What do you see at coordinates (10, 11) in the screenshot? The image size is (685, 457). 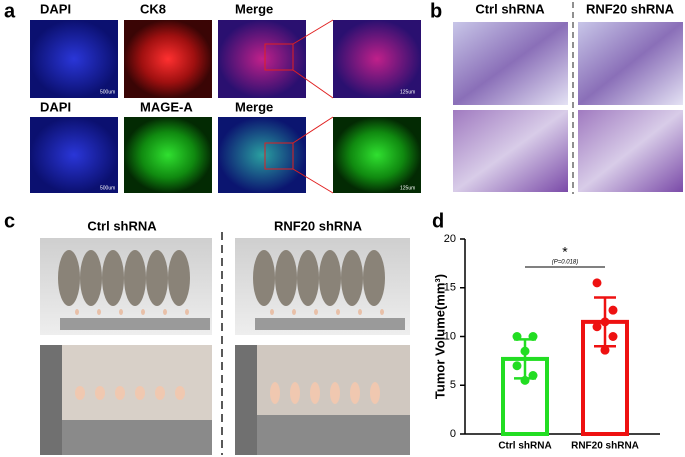 I see `panel-label: a` at bounding box center [10, 11].